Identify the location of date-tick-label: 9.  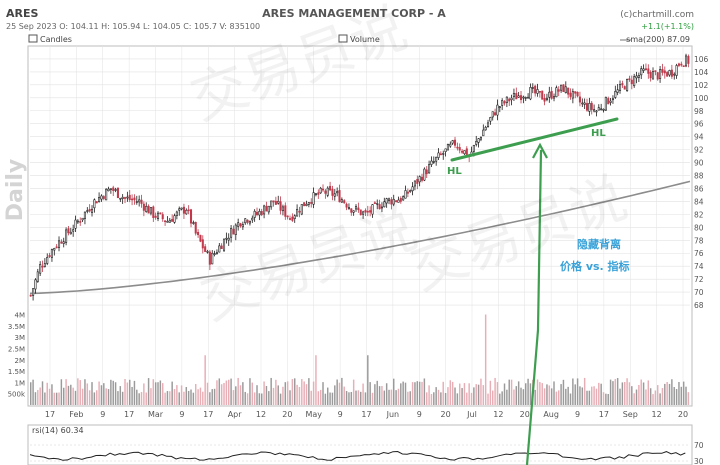
(181, 414).